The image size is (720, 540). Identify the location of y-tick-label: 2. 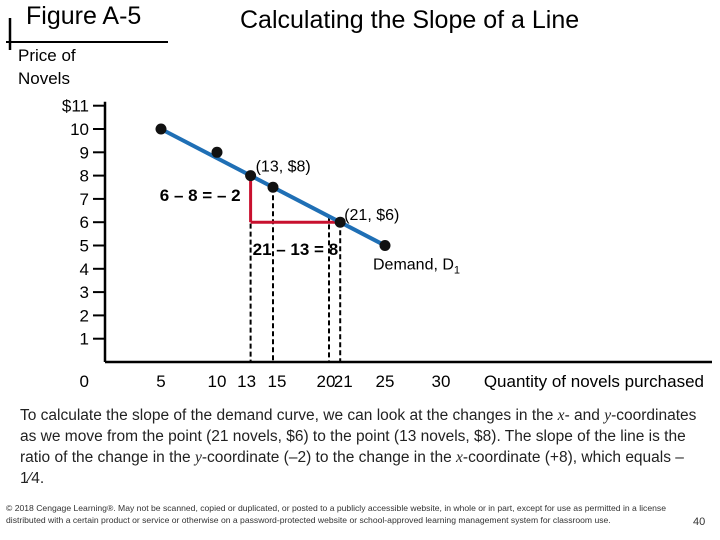
(84, 315).